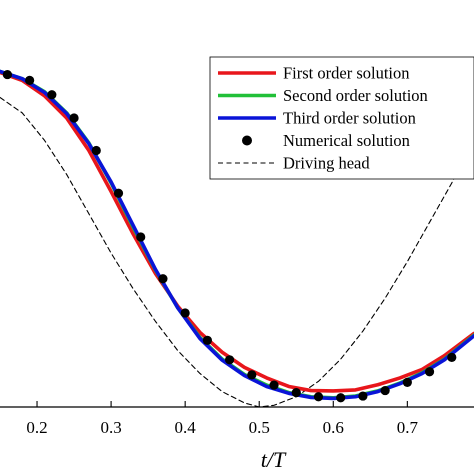 The height and width of the screenshot is (474, 474). Describe the element at coordinates (346, 73) in the screenshot. I see `legend-label: First order solution` at that location.